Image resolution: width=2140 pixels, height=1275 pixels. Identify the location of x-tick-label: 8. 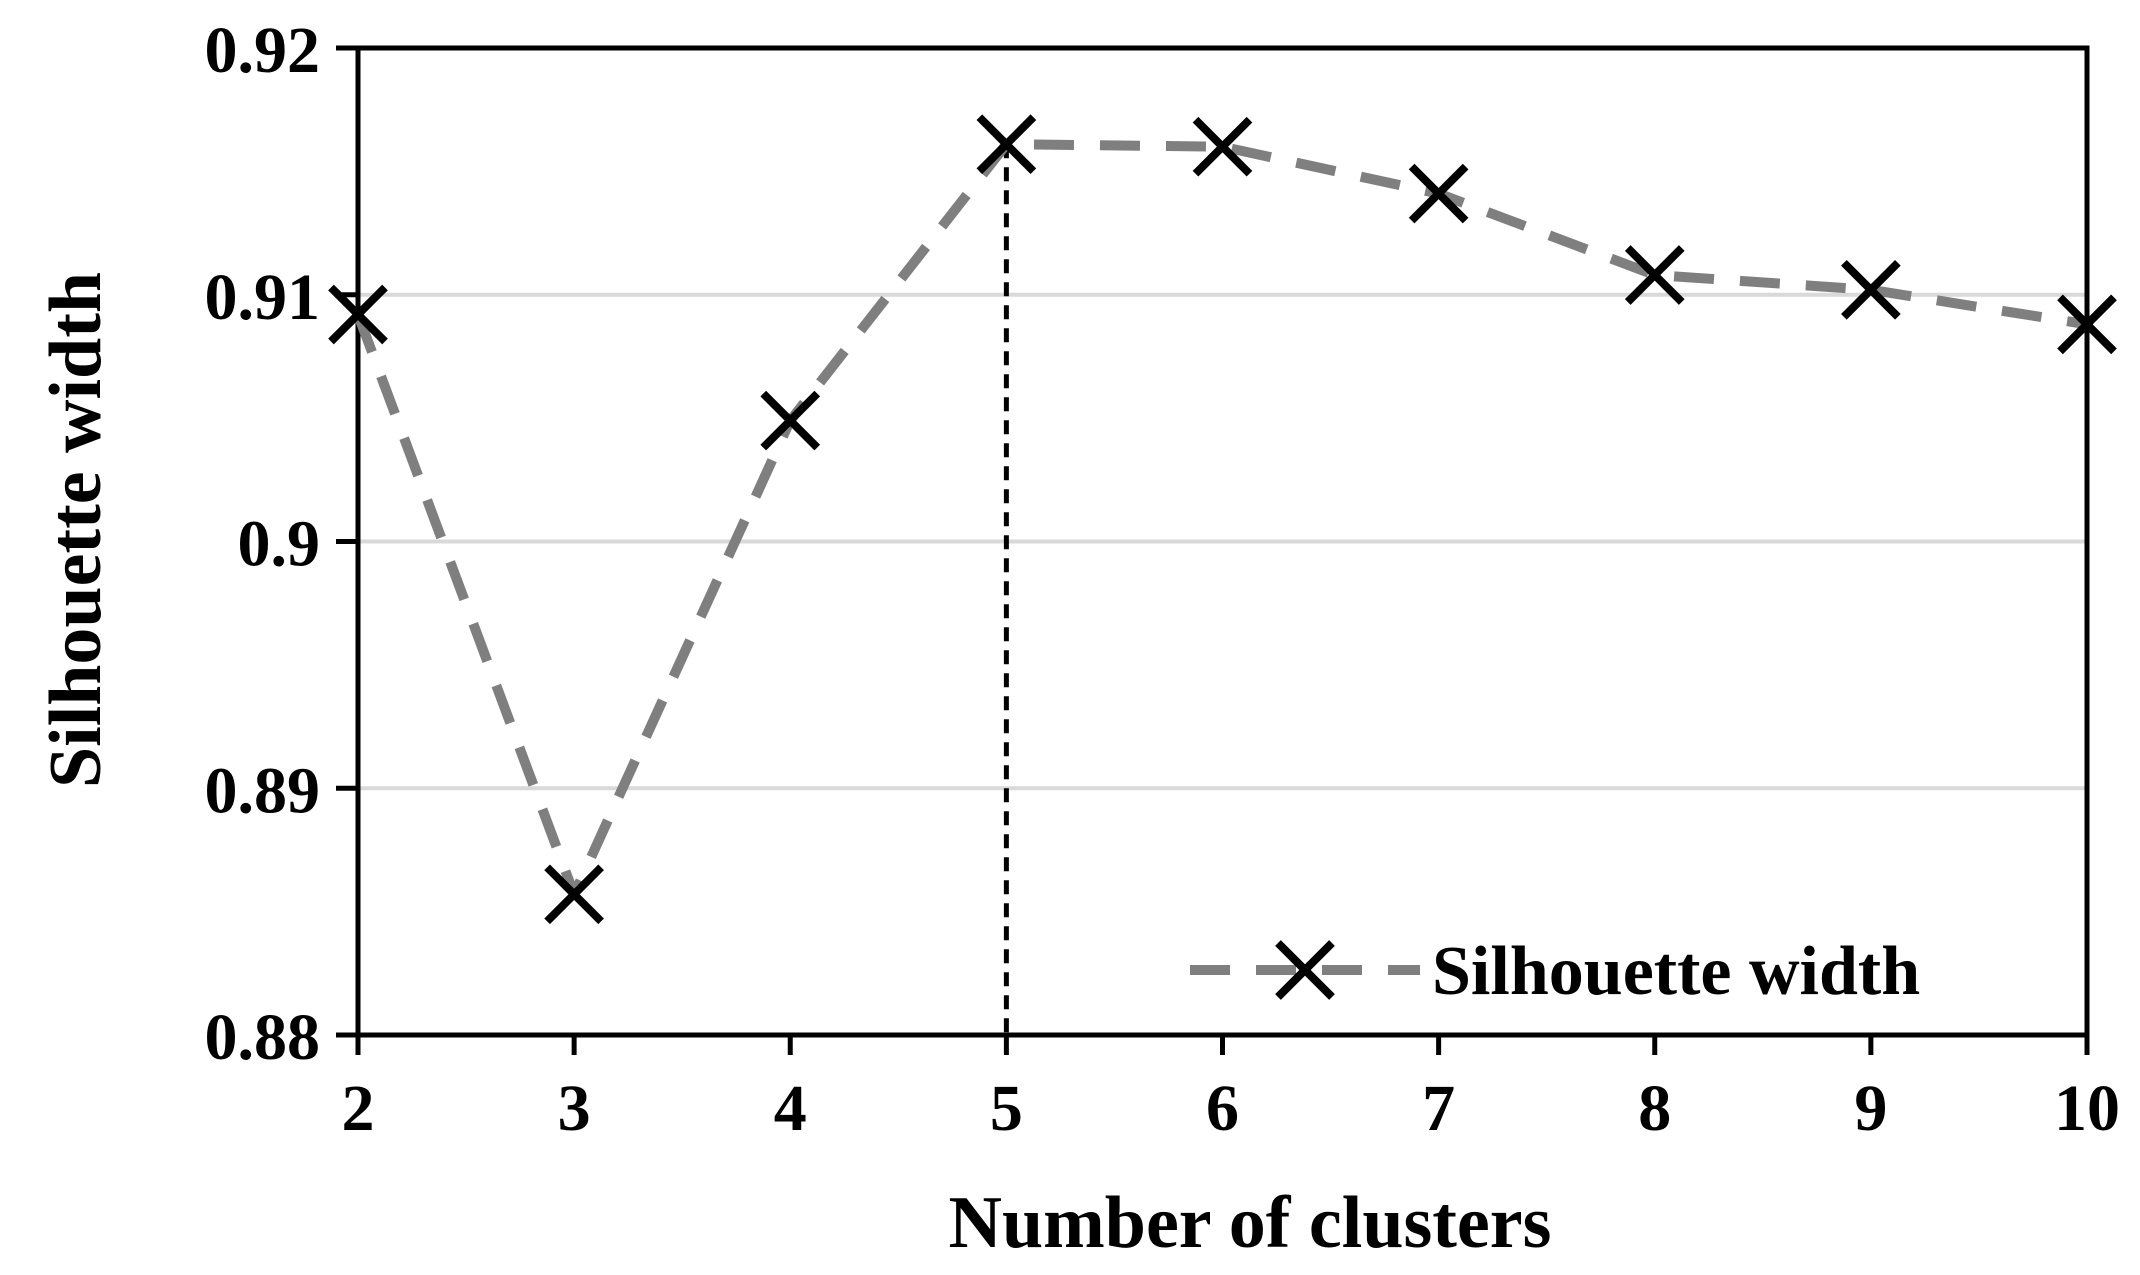
(1654, 1108).